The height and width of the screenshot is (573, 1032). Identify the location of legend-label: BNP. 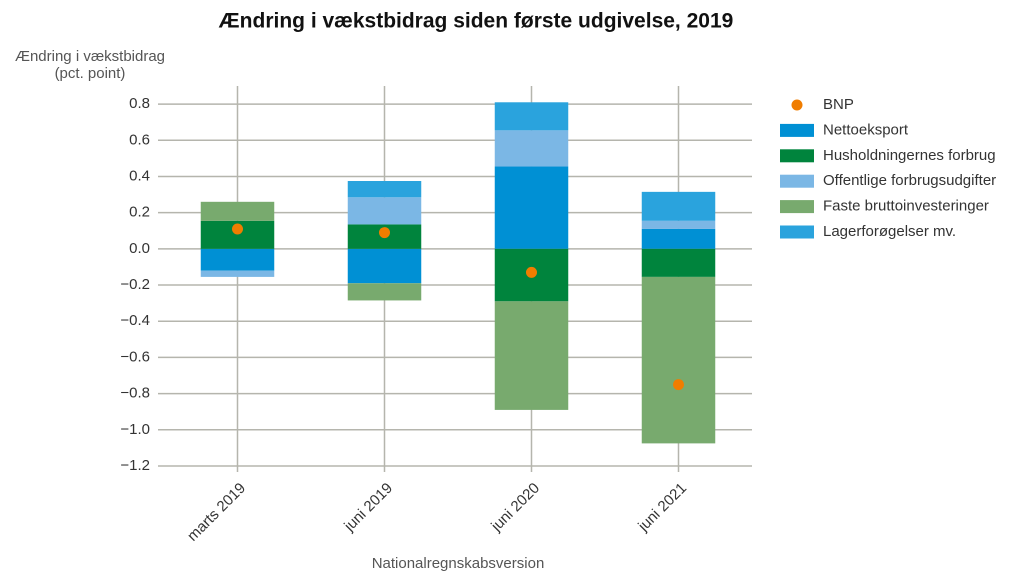
(838, 104).